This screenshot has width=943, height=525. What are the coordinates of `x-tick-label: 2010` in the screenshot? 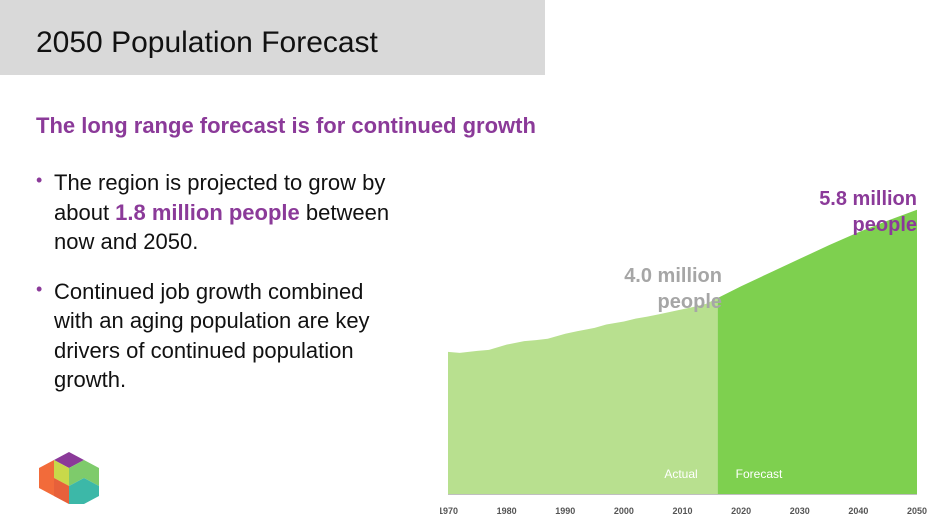 It's located at (682, 511).